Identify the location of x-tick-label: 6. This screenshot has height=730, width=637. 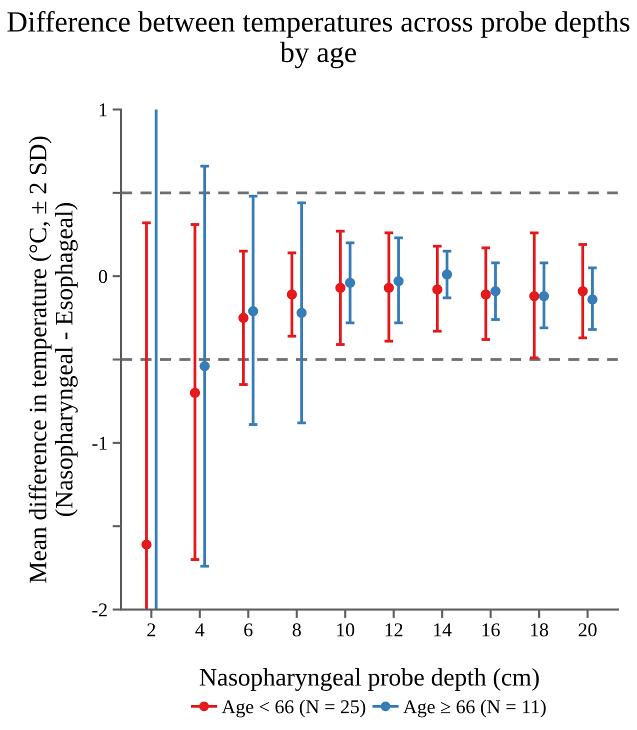
(248, 629).